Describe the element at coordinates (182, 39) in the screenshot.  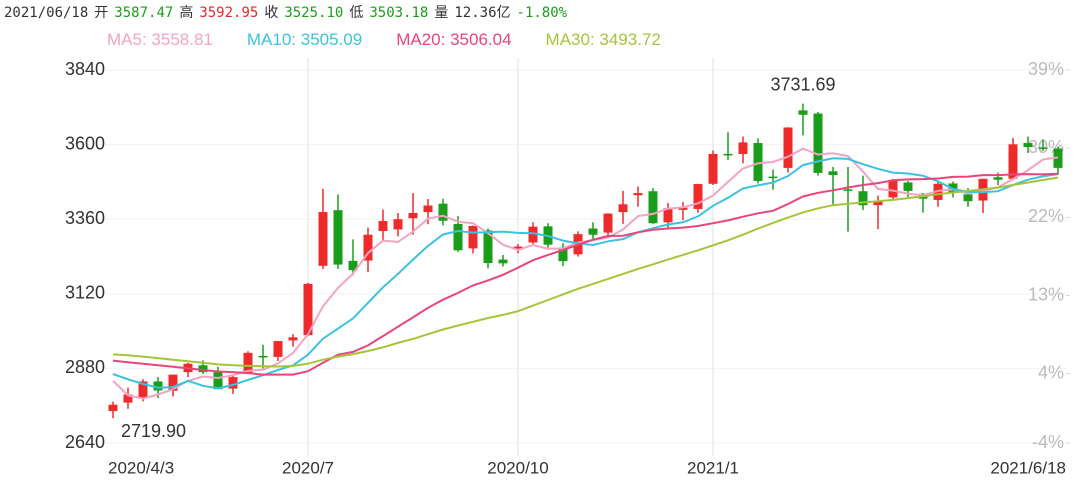
I see `legend-value: 3558.81` at that location.